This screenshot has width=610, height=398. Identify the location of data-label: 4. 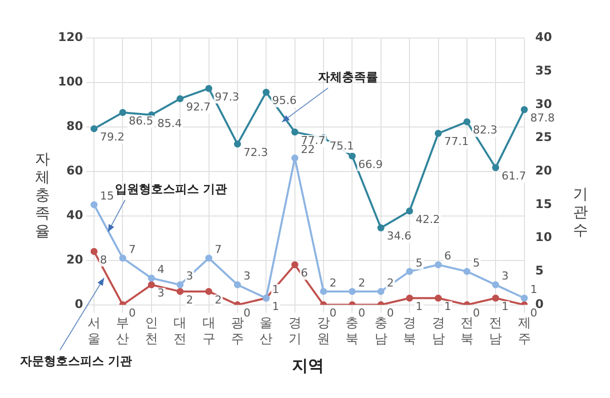
(160, 269).